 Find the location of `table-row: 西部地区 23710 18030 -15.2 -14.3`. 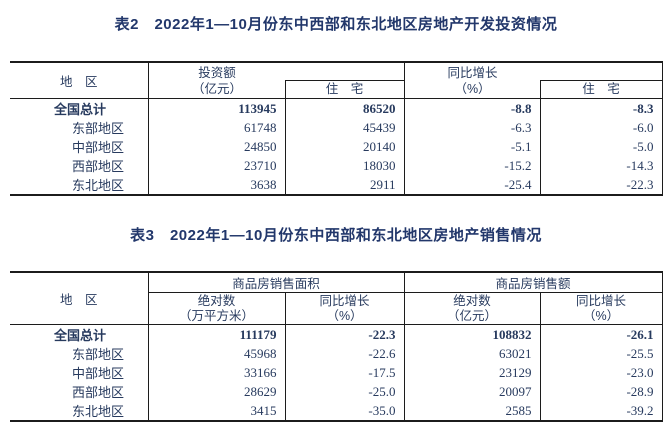

table-row: 西部地区 23710 18030 -15.2 -14.3 is located at coordinates (336, 165).